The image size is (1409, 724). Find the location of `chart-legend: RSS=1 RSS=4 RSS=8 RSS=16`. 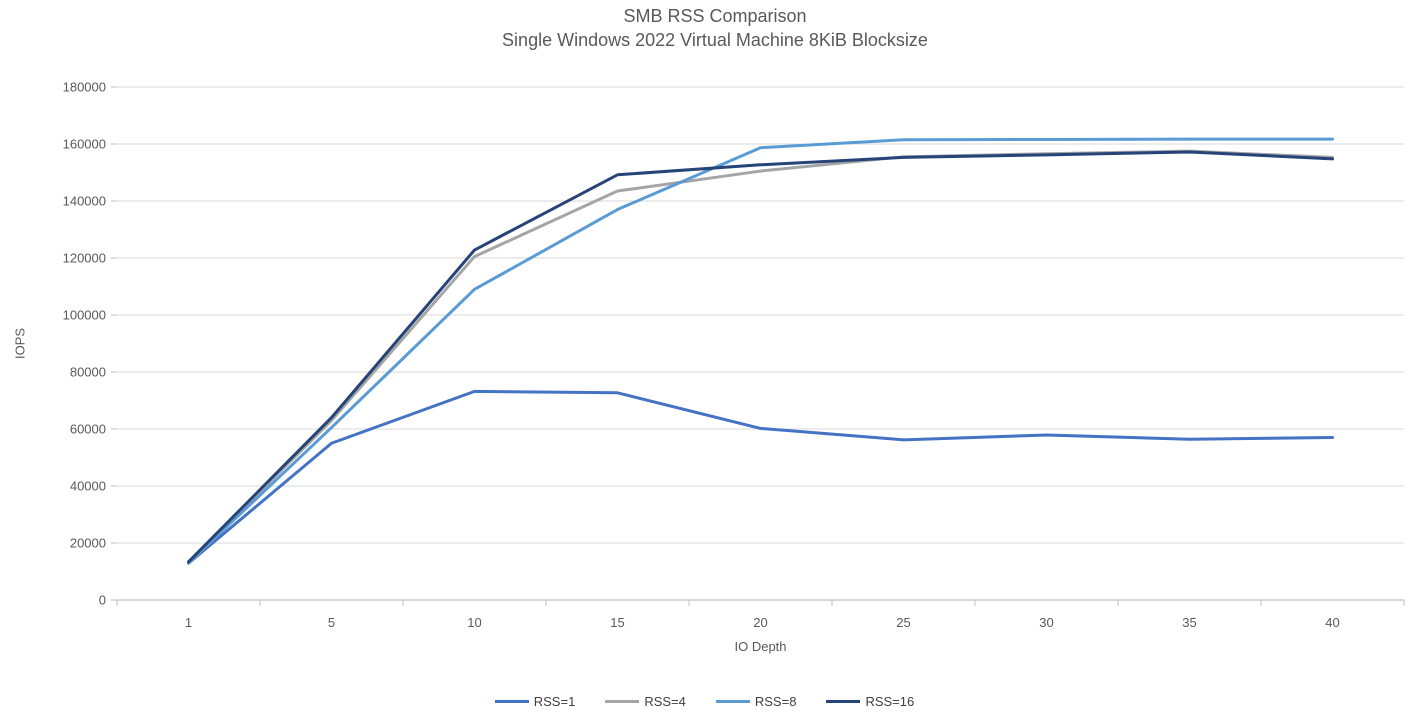

chart-legend: RSS=1 RSS=4 RSS=8 RSS=16 is located at coordinates (704, 701).